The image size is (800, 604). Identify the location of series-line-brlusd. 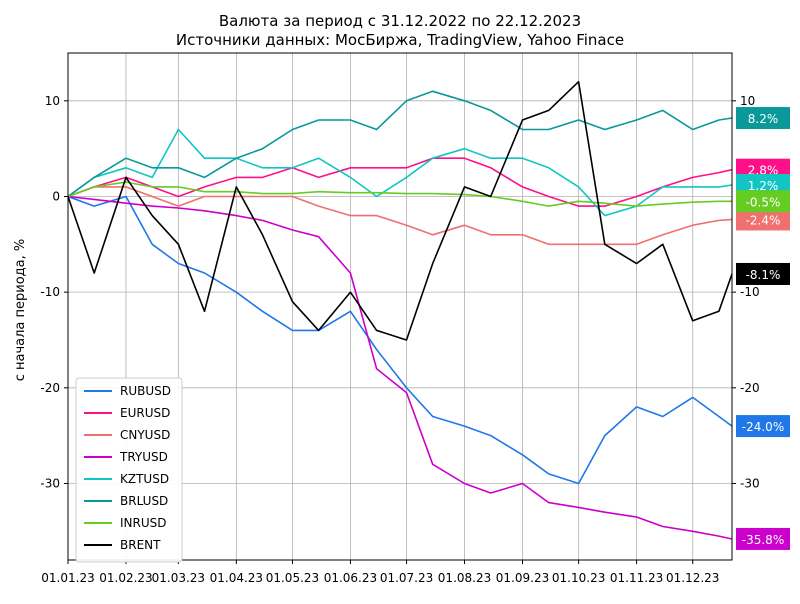
(400, 144).